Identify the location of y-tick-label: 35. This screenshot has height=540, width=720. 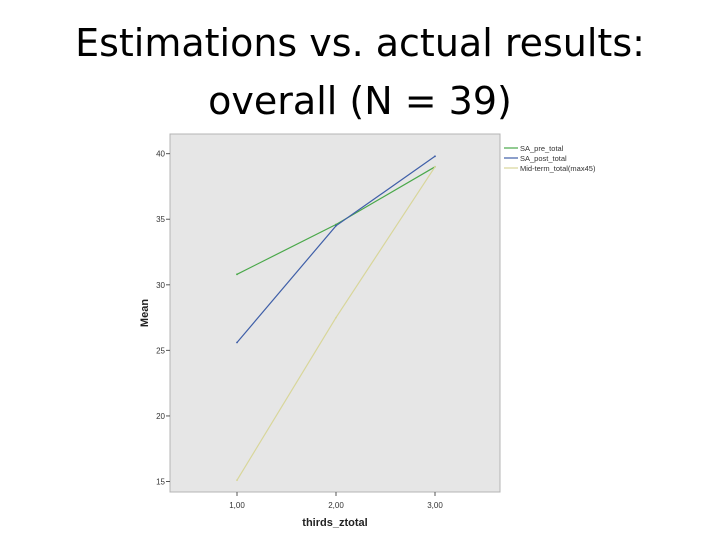
(160, 219).